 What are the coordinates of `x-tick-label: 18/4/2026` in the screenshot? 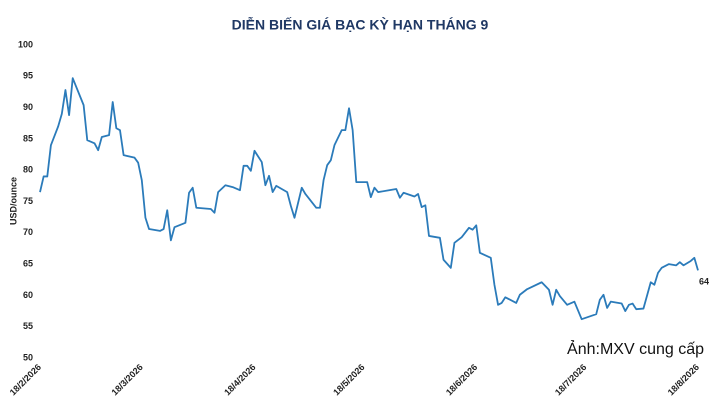 It's located at (239, 379).